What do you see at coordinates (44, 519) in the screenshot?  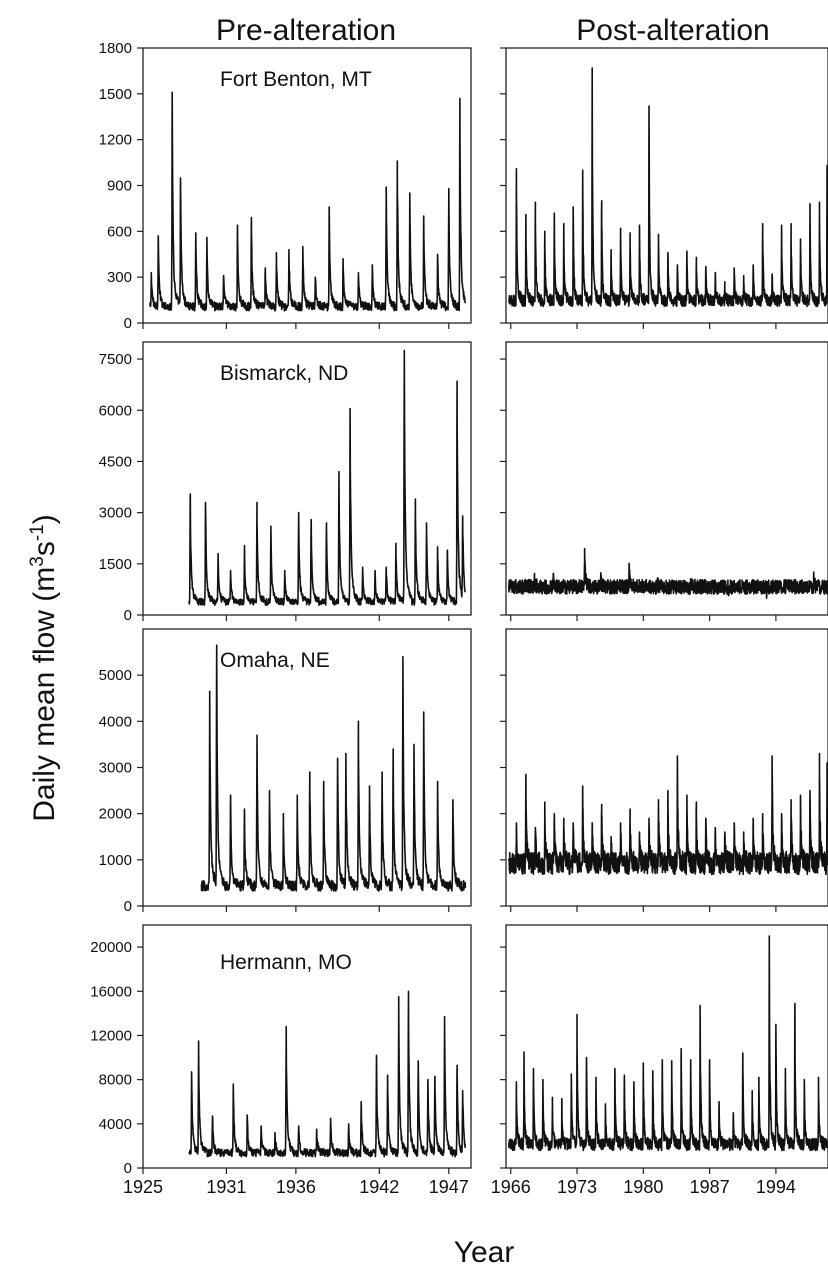 I see `y-axis-title-end: )` at bounding box center [44, 519].